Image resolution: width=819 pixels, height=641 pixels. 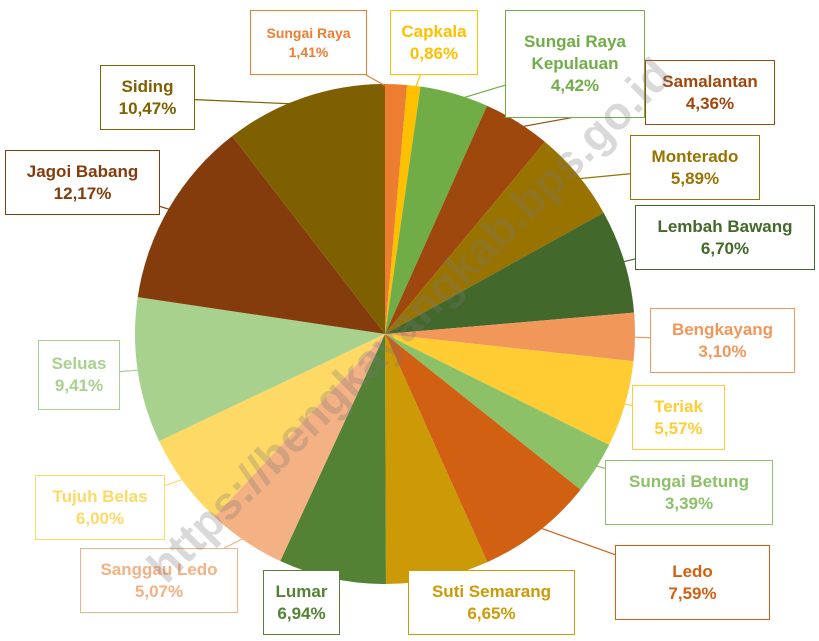 What do you see at coordinates (147, 86) in the screenshot?
I see `label-name: Siding` at bounding box center [147, 86].